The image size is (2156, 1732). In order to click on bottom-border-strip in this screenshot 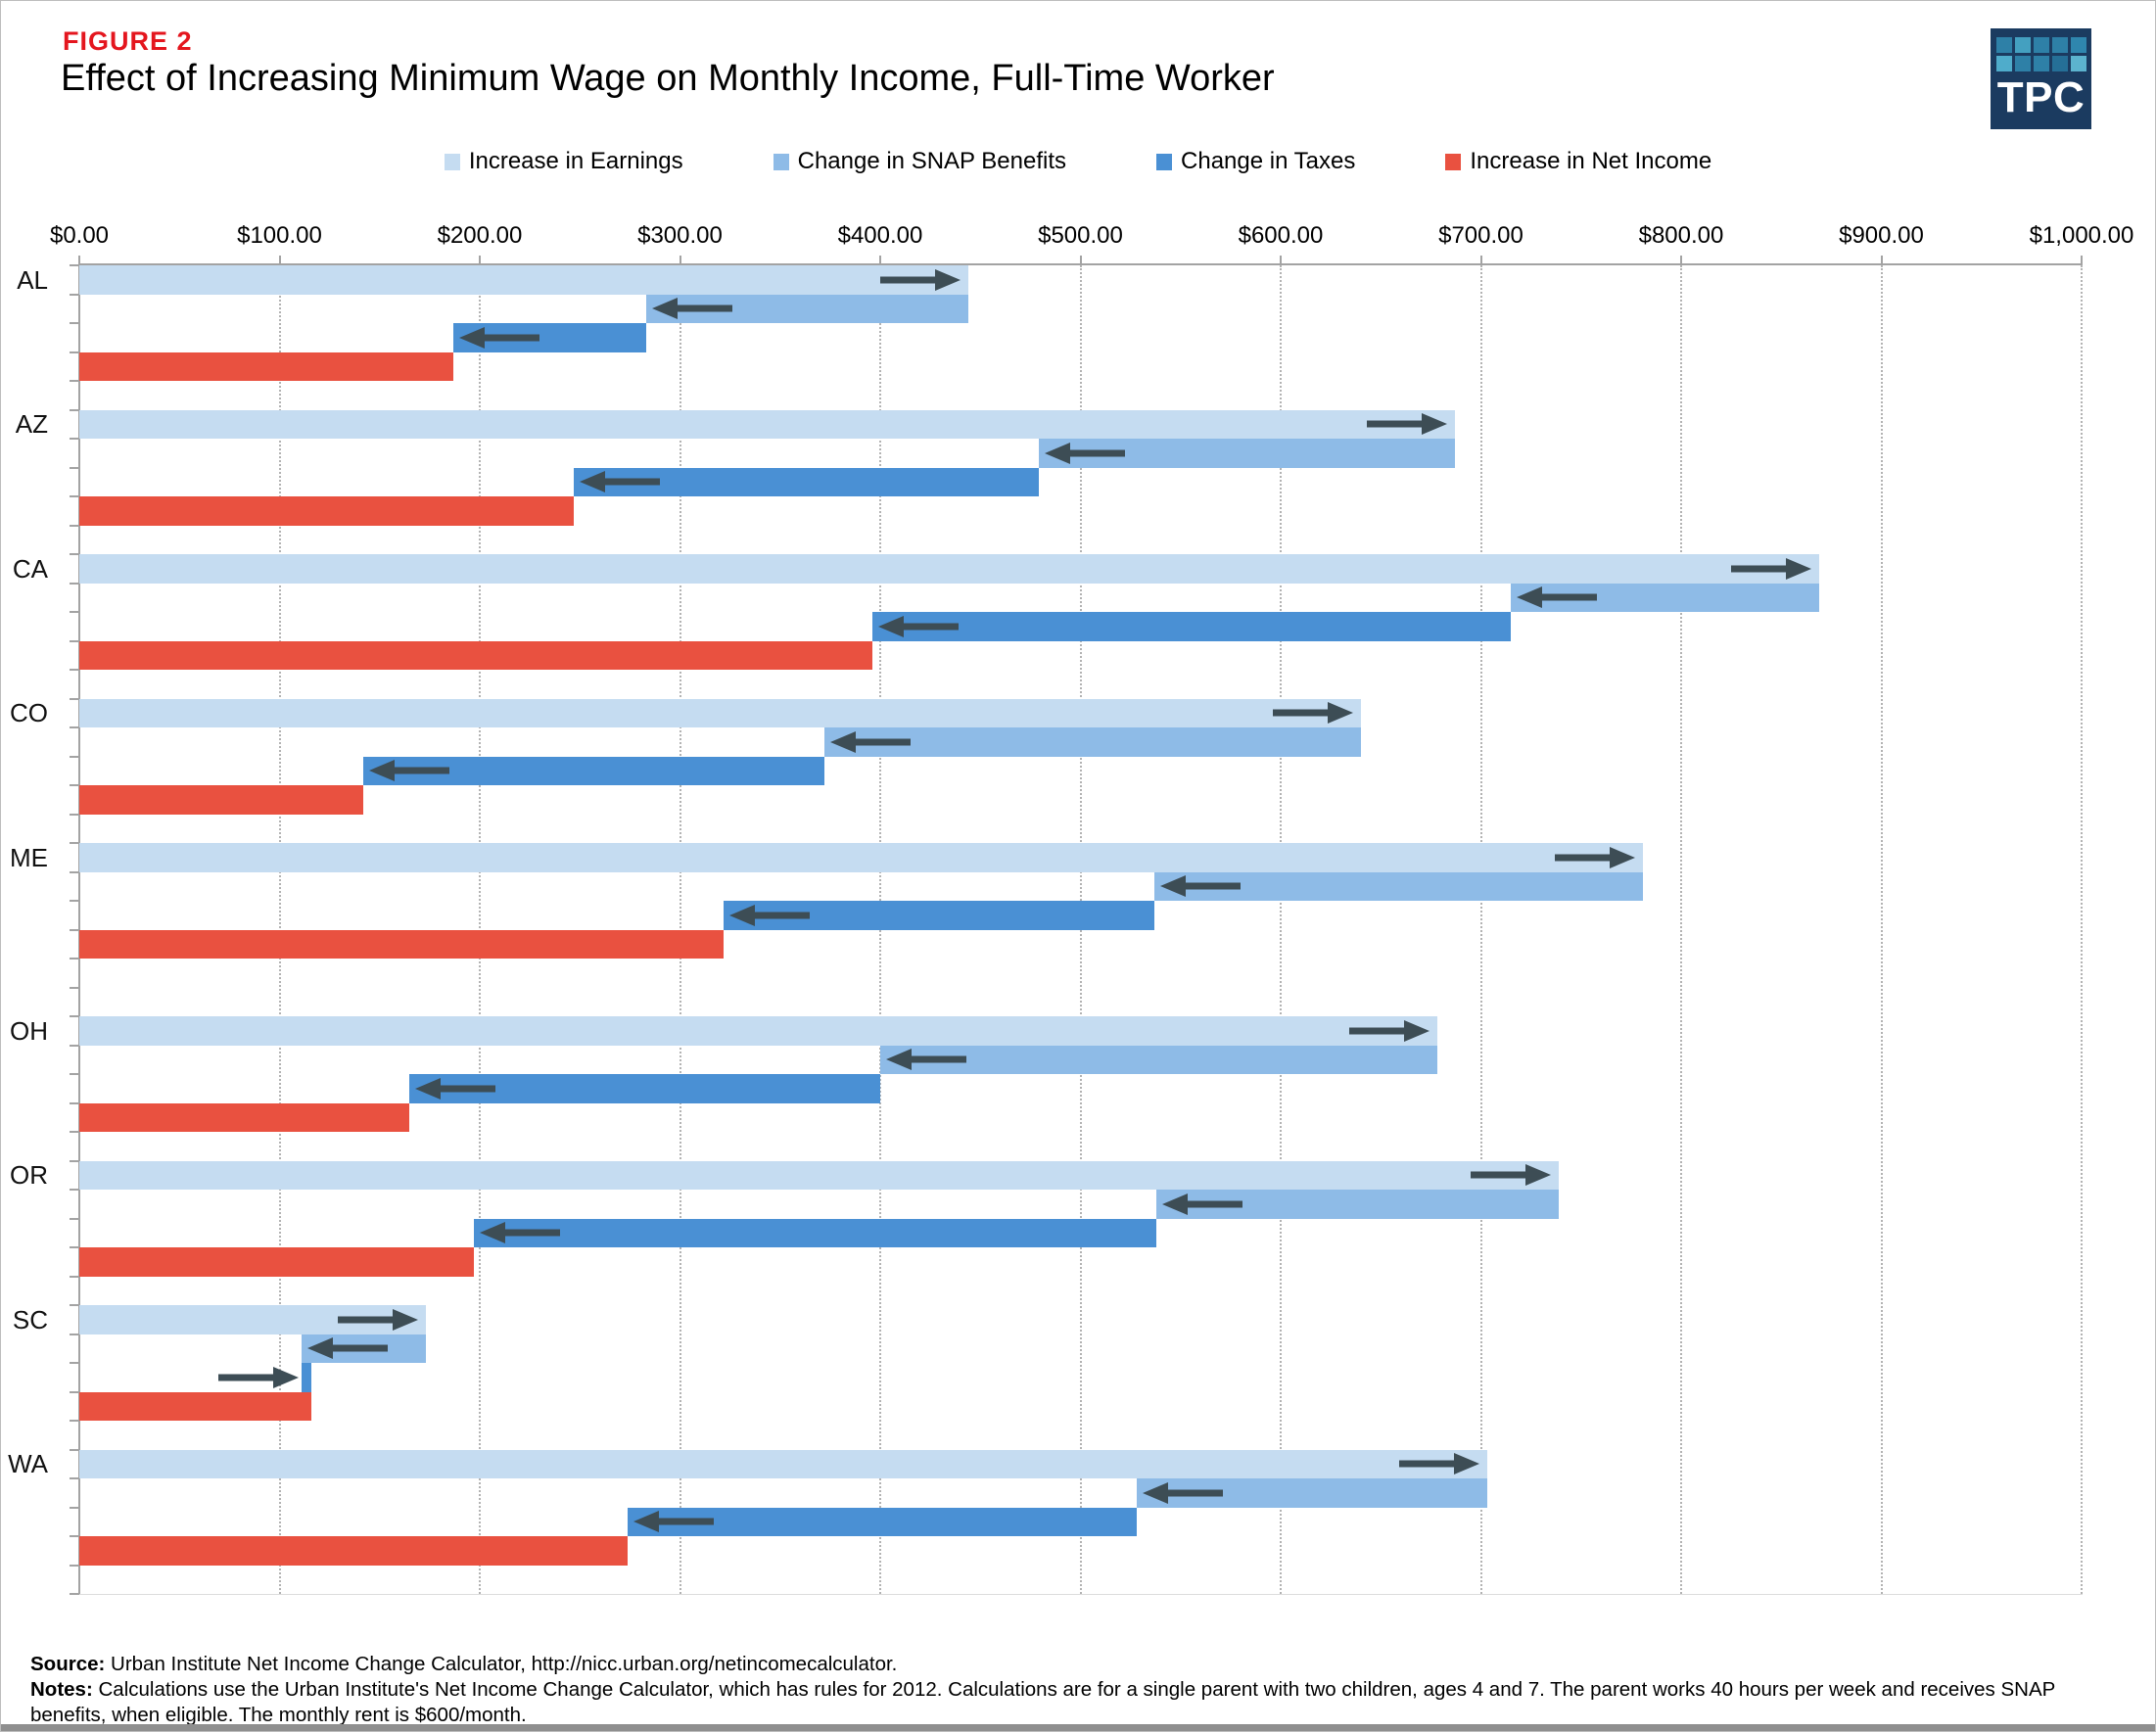, I will do `click(1078, 1727)`.